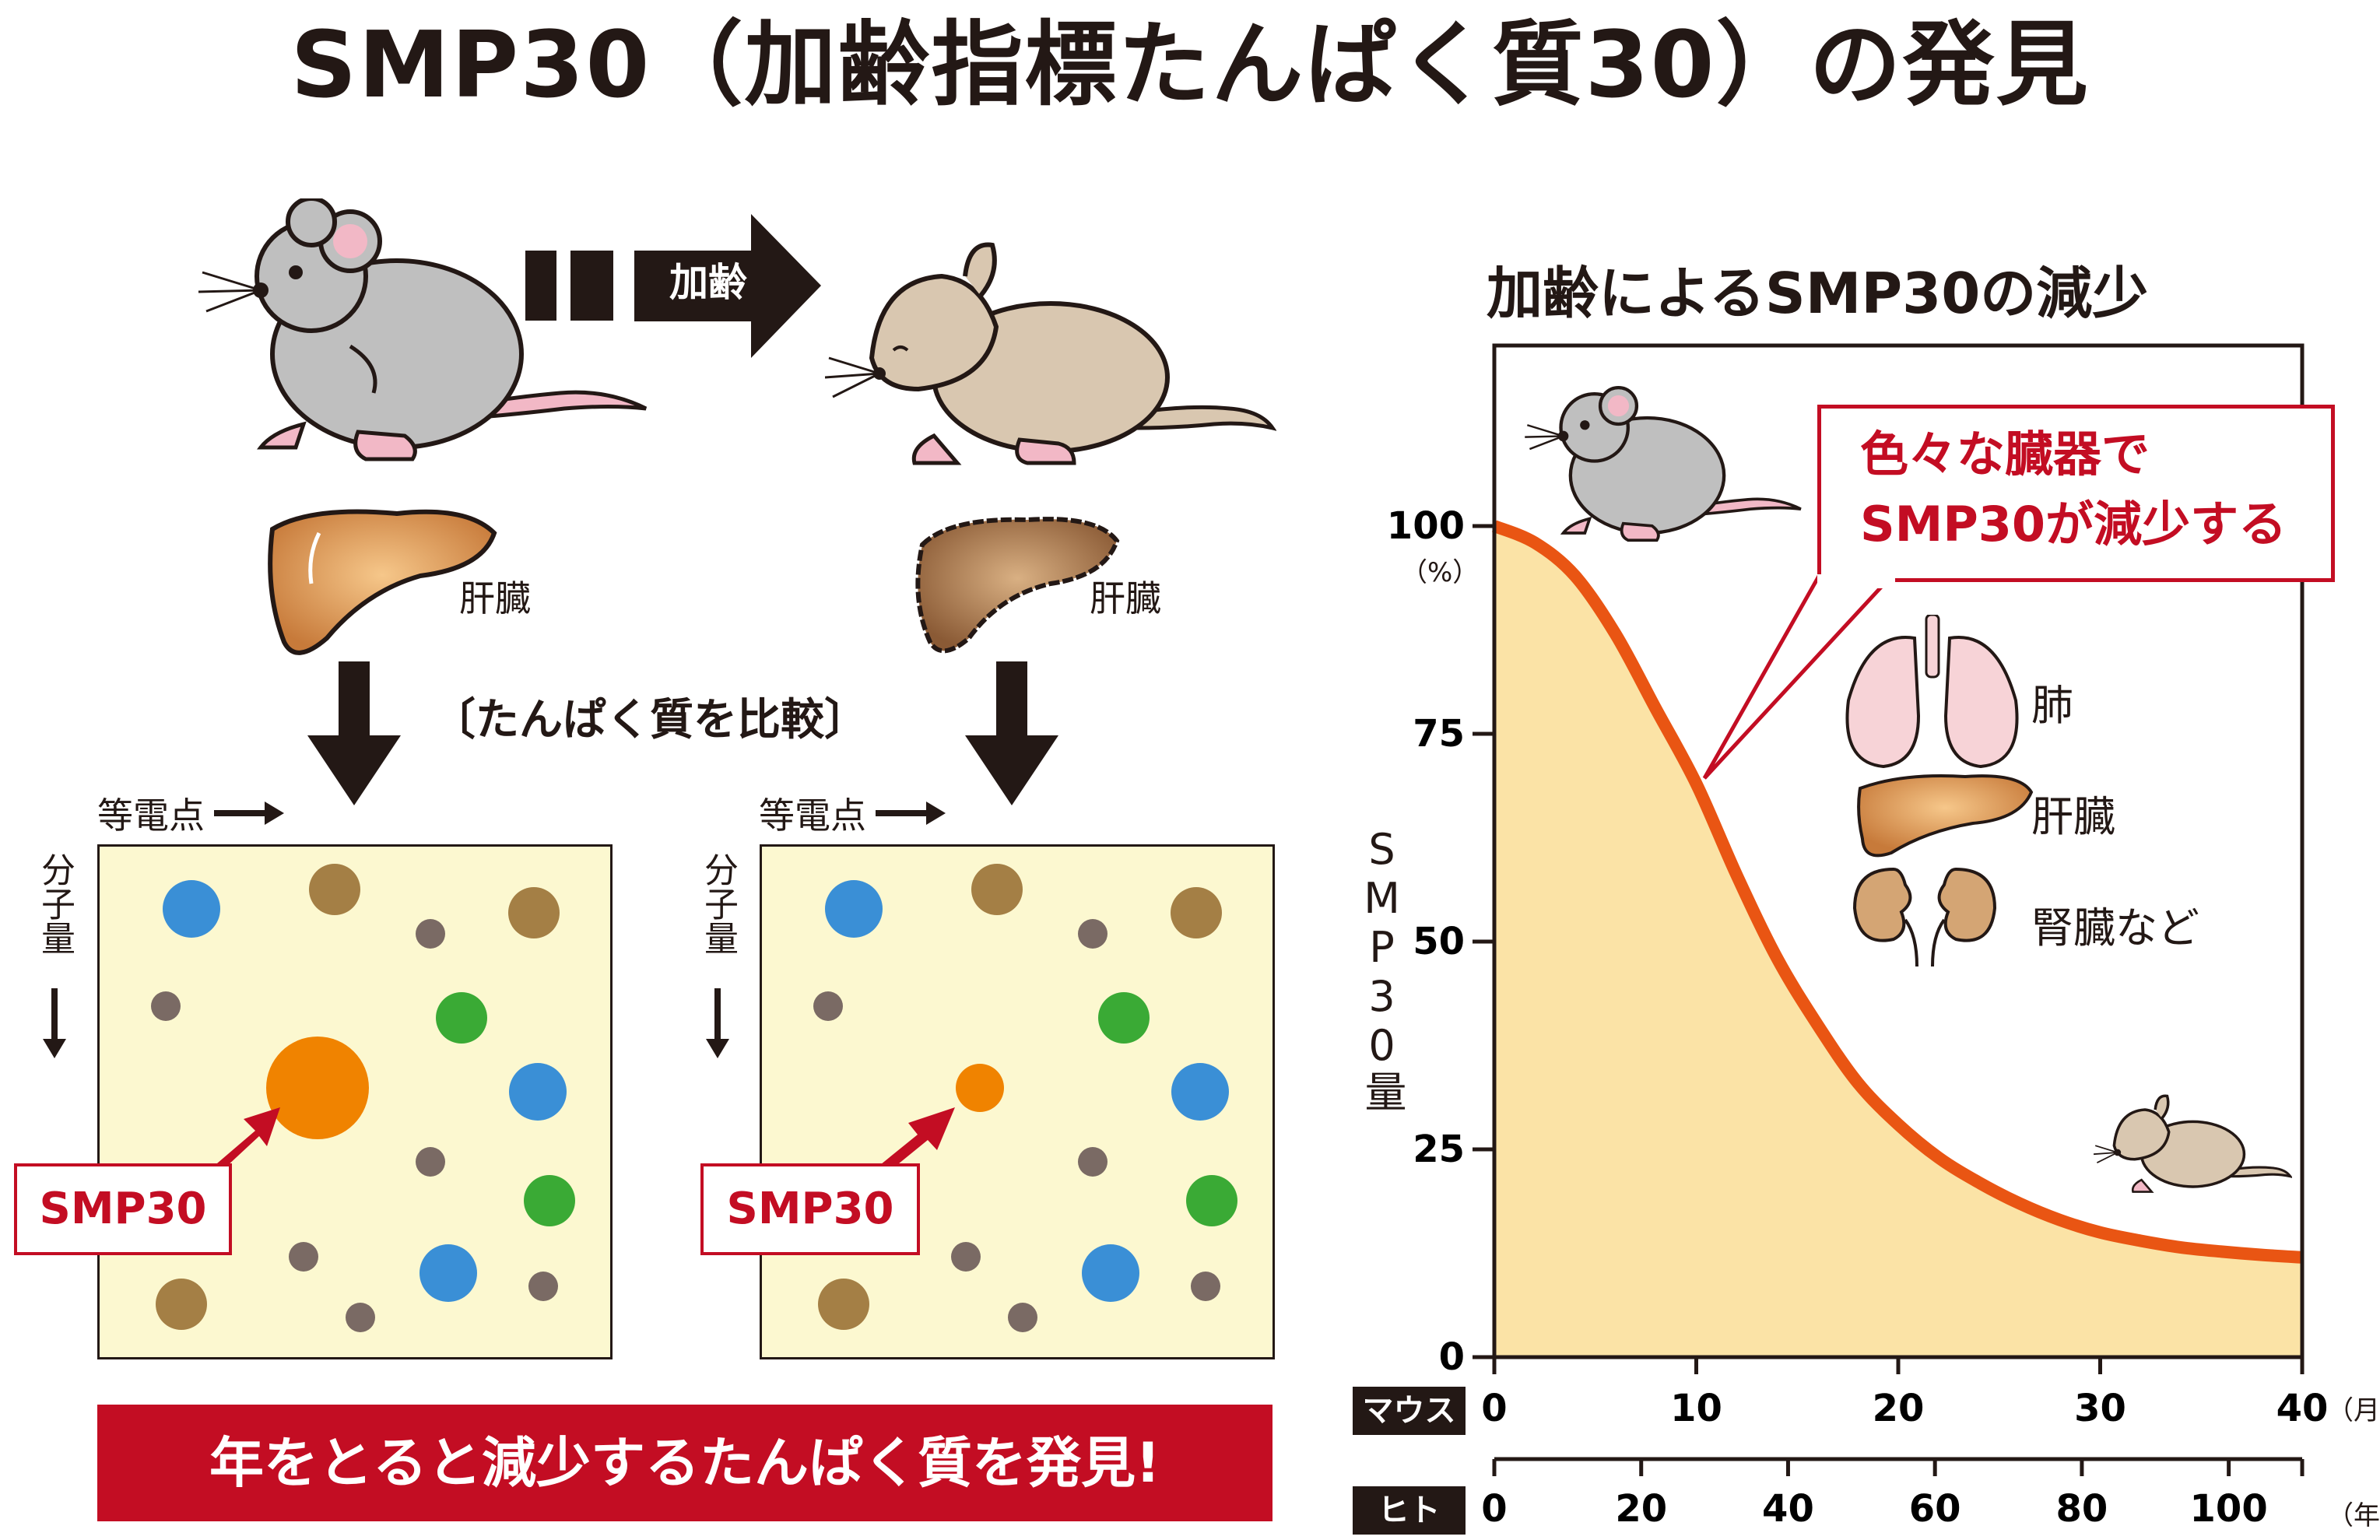 This screenshot has height=1540, width=2380. Describe the element at coordinates (1410, 1510) in the screenshot. I see `x-axis-tag-human: ヒト` at that location.